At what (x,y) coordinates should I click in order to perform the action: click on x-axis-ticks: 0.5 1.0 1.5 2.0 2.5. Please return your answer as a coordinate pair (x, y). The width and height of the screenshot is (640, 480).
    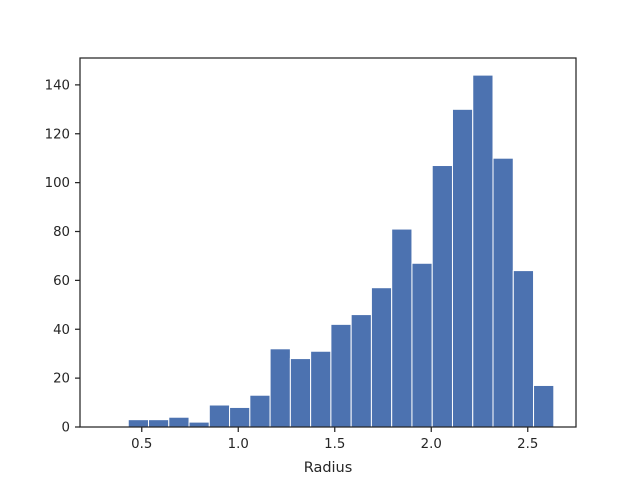
    Looking at the image, I should click on (334, 439).